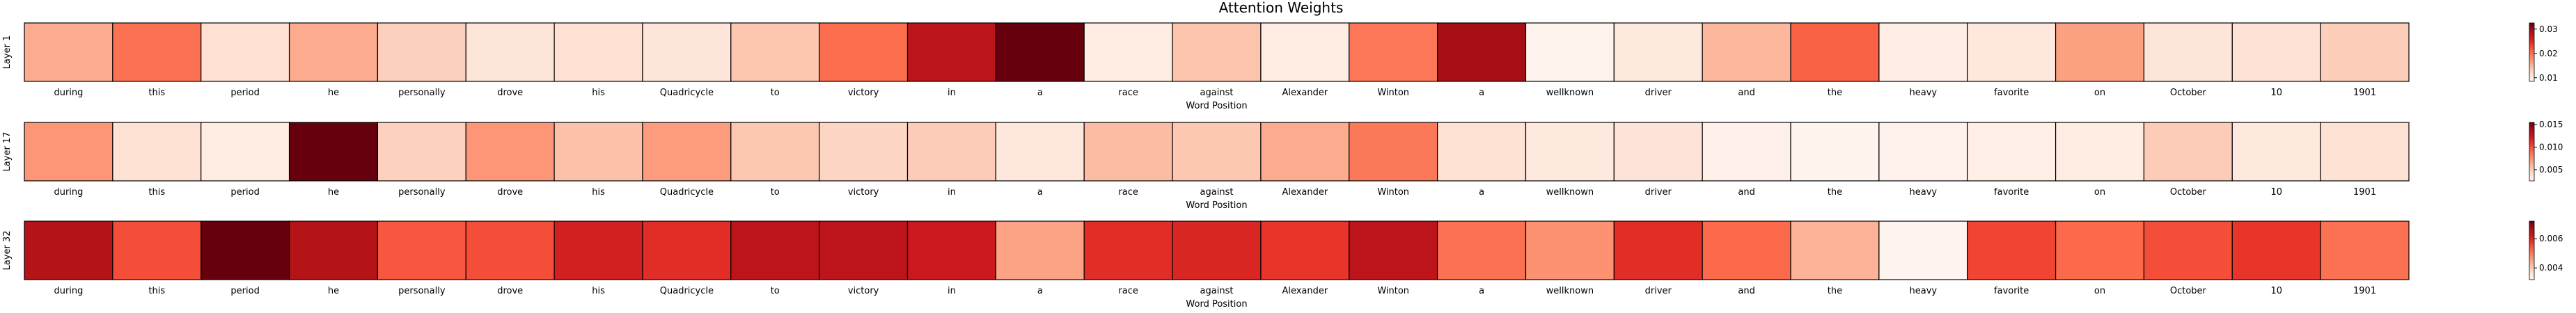  Describe the element at coordinates (7, 152) in the screenshot. I see `layer-label: Layer 17` at that location.